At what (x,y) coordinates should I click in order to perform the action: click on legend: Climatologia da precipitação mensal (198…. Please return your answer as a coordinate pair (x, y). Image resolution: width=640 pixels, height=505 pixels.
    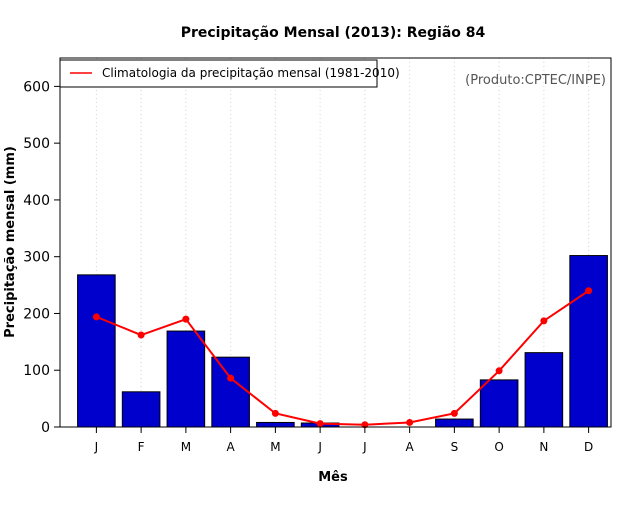
    Looking at the image, I should click on (229, 73).